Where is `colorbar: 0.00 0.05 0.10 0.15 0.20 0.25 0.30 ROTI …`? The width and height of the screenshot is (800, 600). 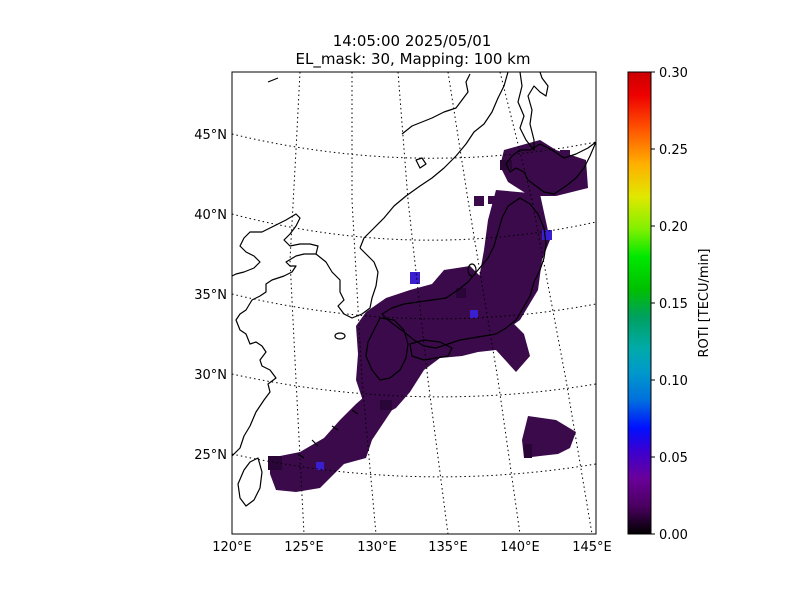
colorbar: 0.00 0.05 0.10 0.15 0.20 0.25 0.30 ROTI … is located at coordinates (669, 304).